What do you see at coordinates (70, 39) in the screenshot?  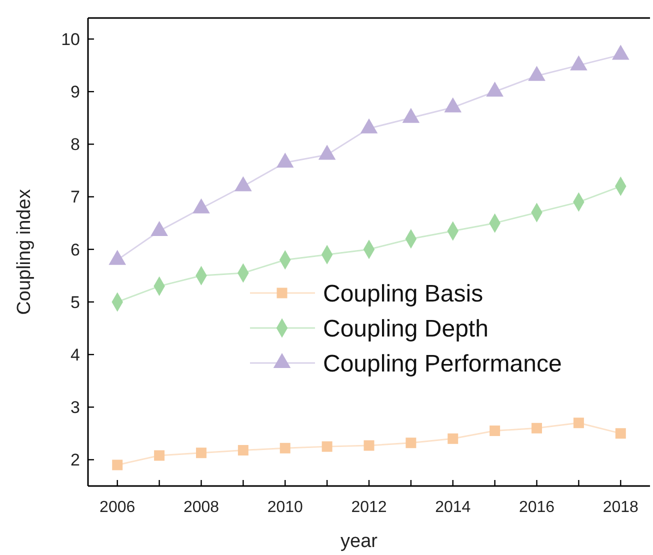 I see `y-tick-label: 10` at bounding box center [70, 39].